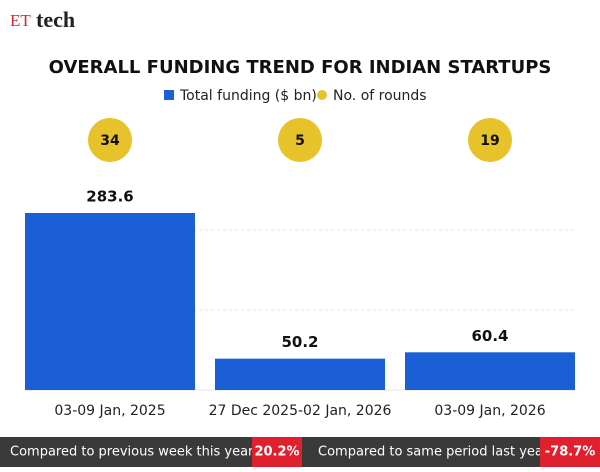  What do you see at coordinates (489, 336) in the screenshot?
I see `value-label: 60.4` at bounding box center [489, 336].